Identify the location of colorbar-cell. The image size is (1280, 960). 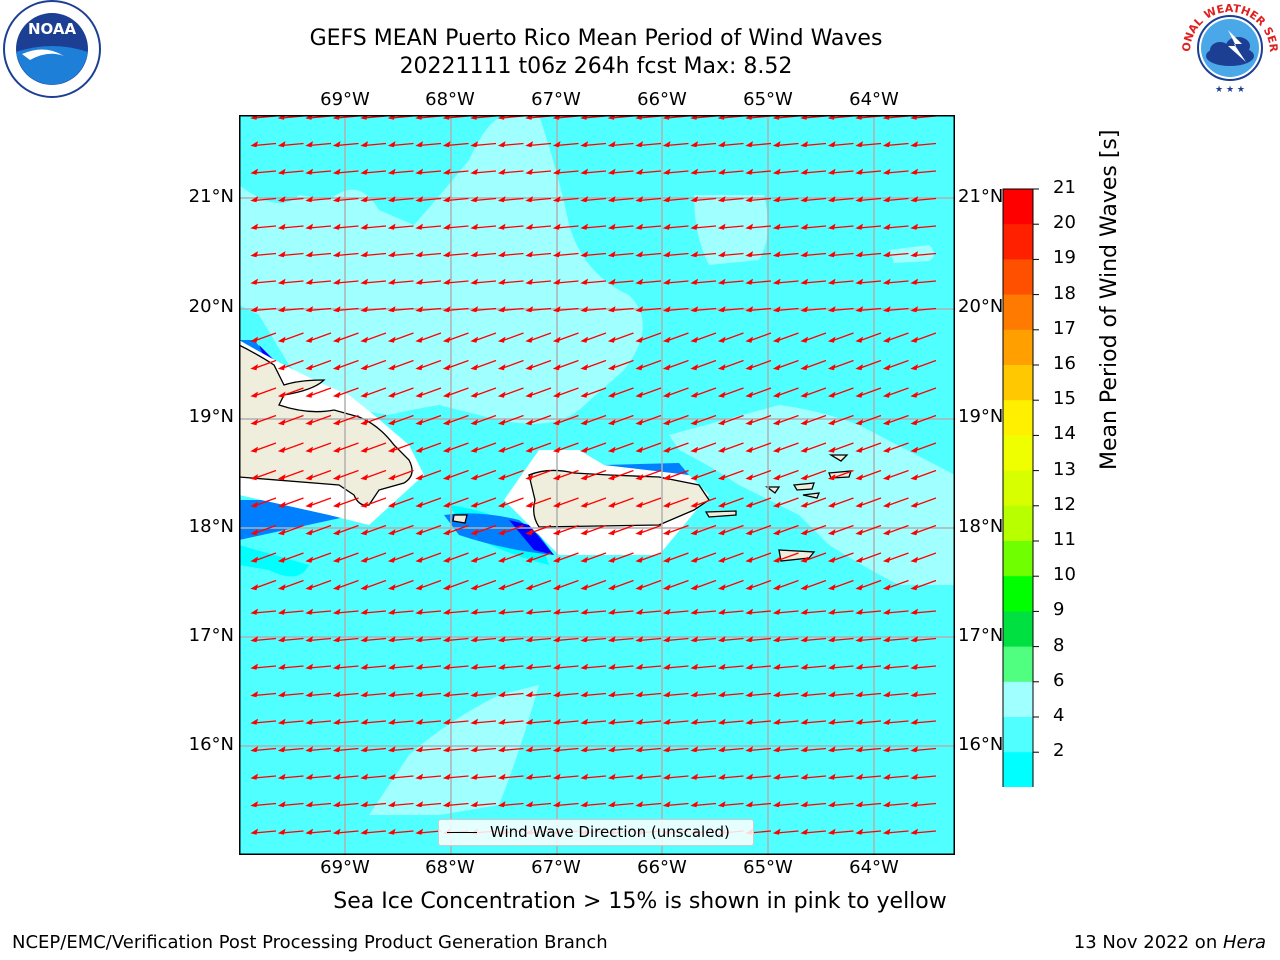
(1018, 629).